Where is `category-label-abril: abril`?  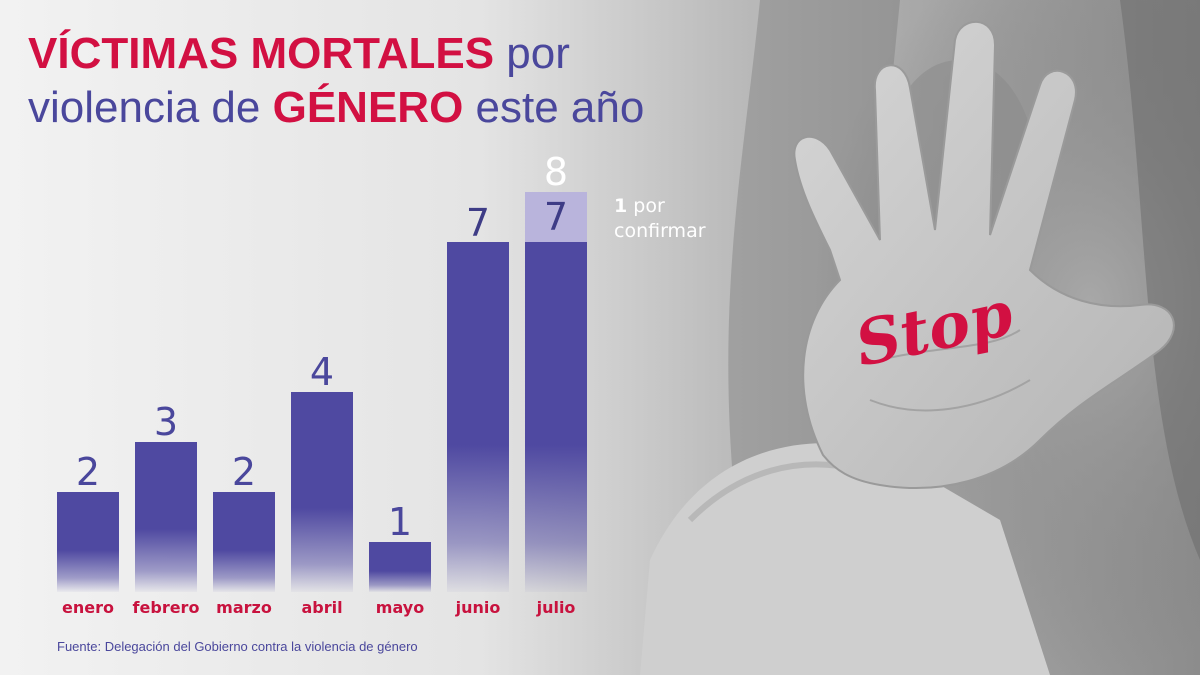
category-label-abril: abril is located at coordinates (322, 607).